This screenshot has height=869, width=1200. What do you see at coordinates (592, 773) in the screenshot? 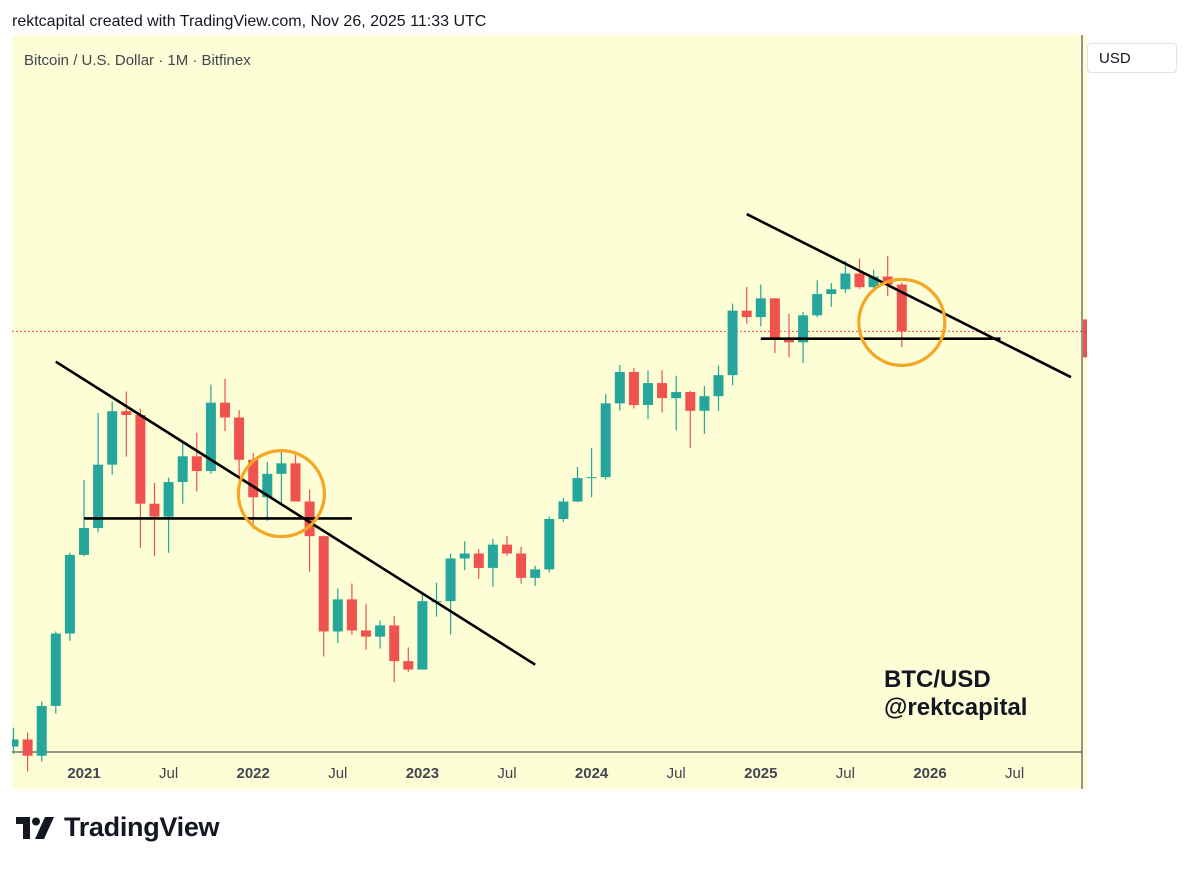
I see `time-tick-label: 2024` at bounding box center [592, 773].